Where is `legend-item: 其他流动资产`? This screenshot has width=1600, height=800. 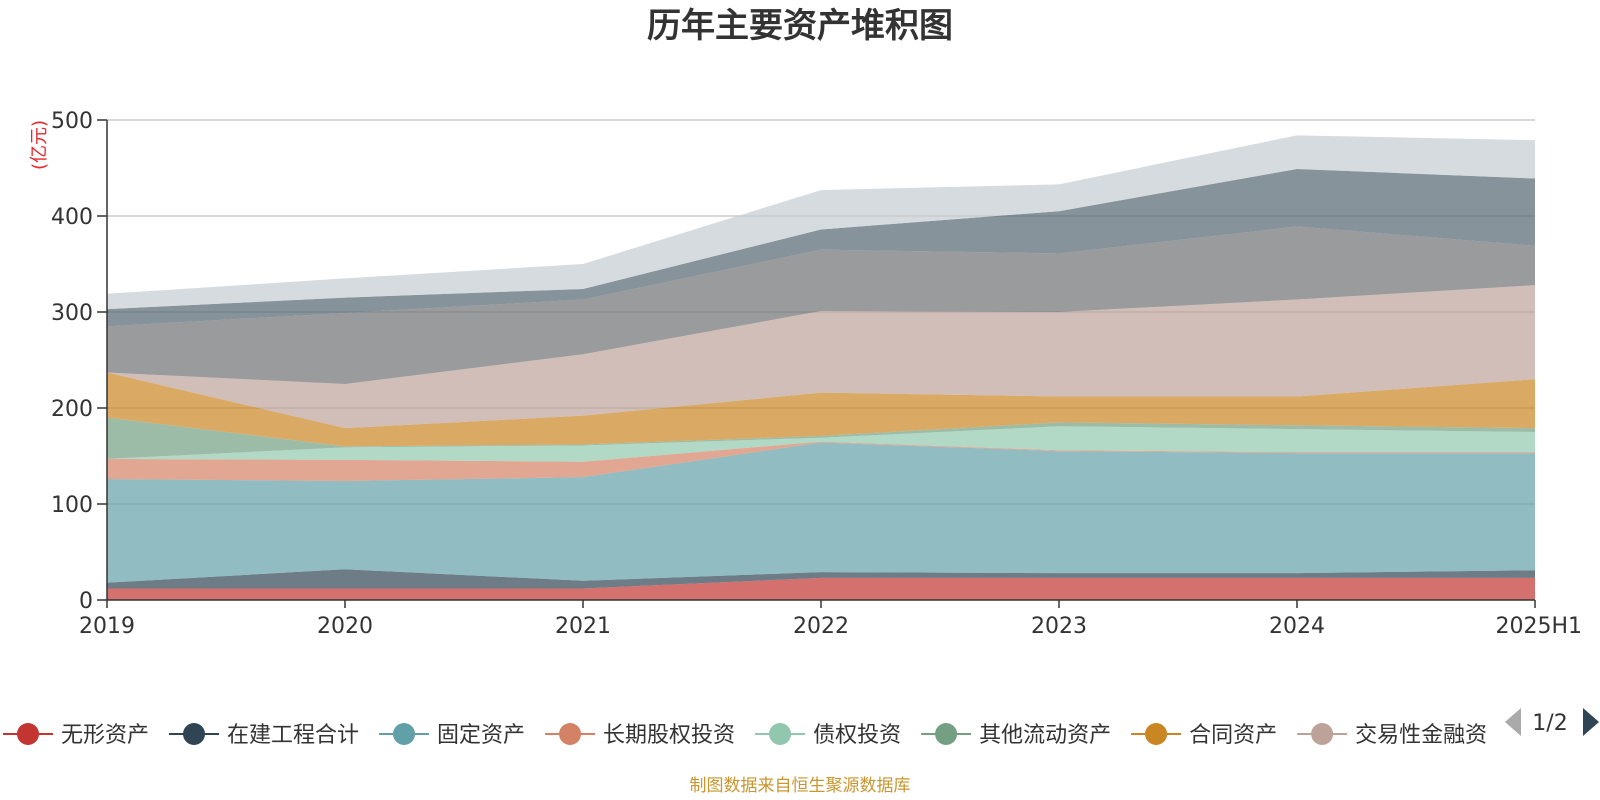
legend-item: 其他流动资产 is located at coordinates (1016, 735).